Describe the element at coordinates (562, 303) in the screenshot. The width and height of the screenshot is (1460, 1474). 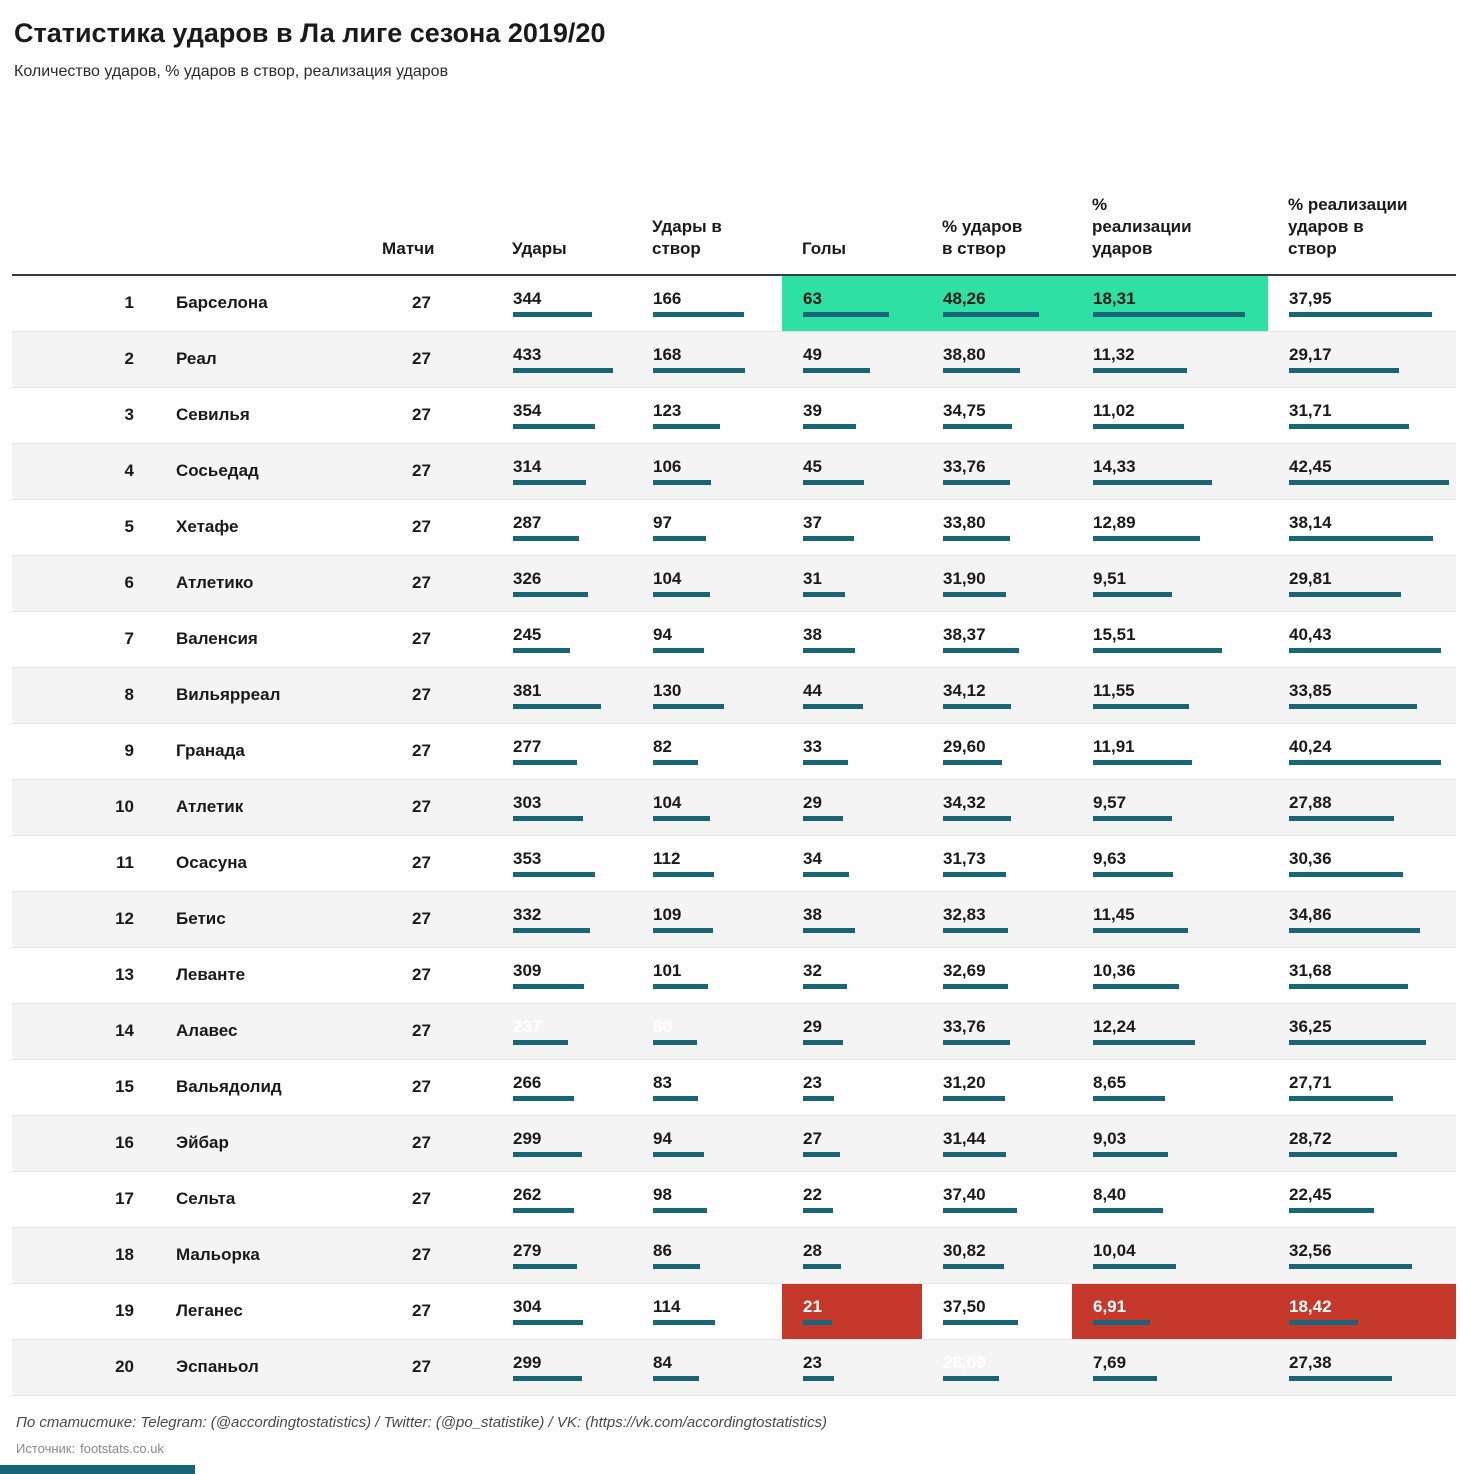
I see `shots-cell: 344` at that location.